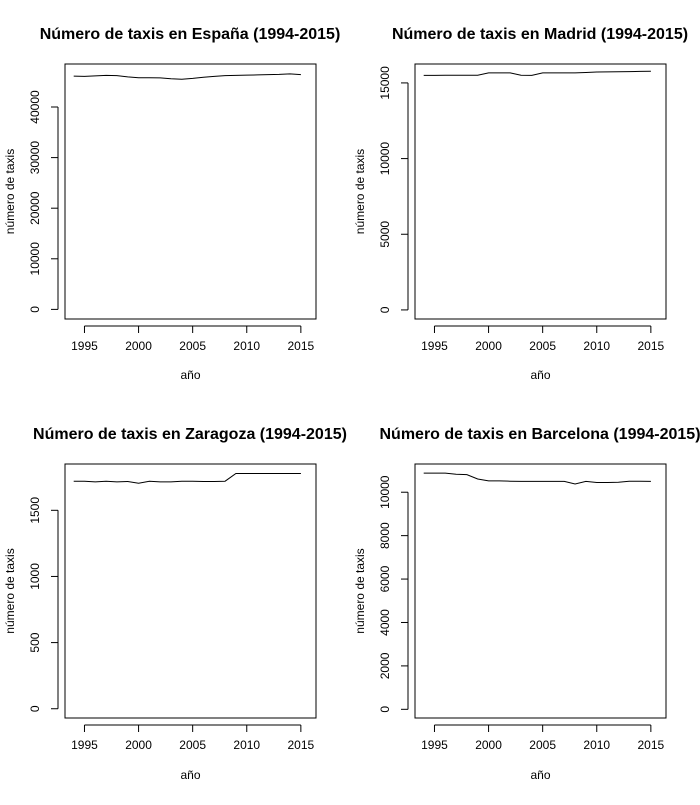 This screenshot has width=700, height=805. Describe the element at coordinates (385, 622) in the screenshot. I see `y-tick-label: 4000` at that location.